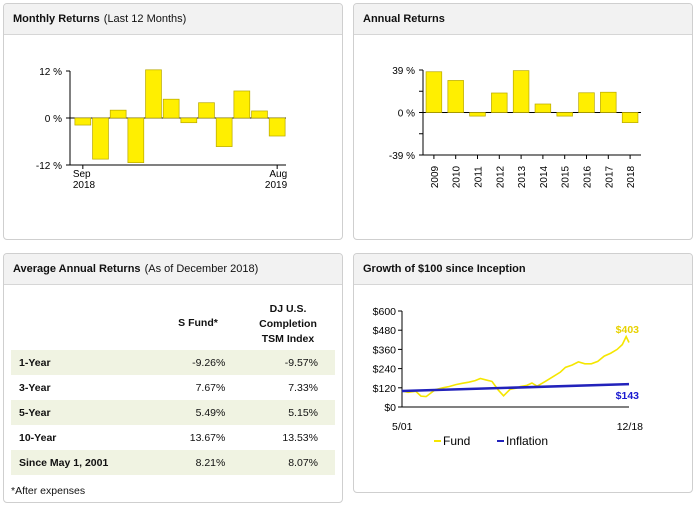 Image resolution: width=696 pixels, height=506 pixels. I want to click on dj-index-value: -9.57%, so click(283, 362).